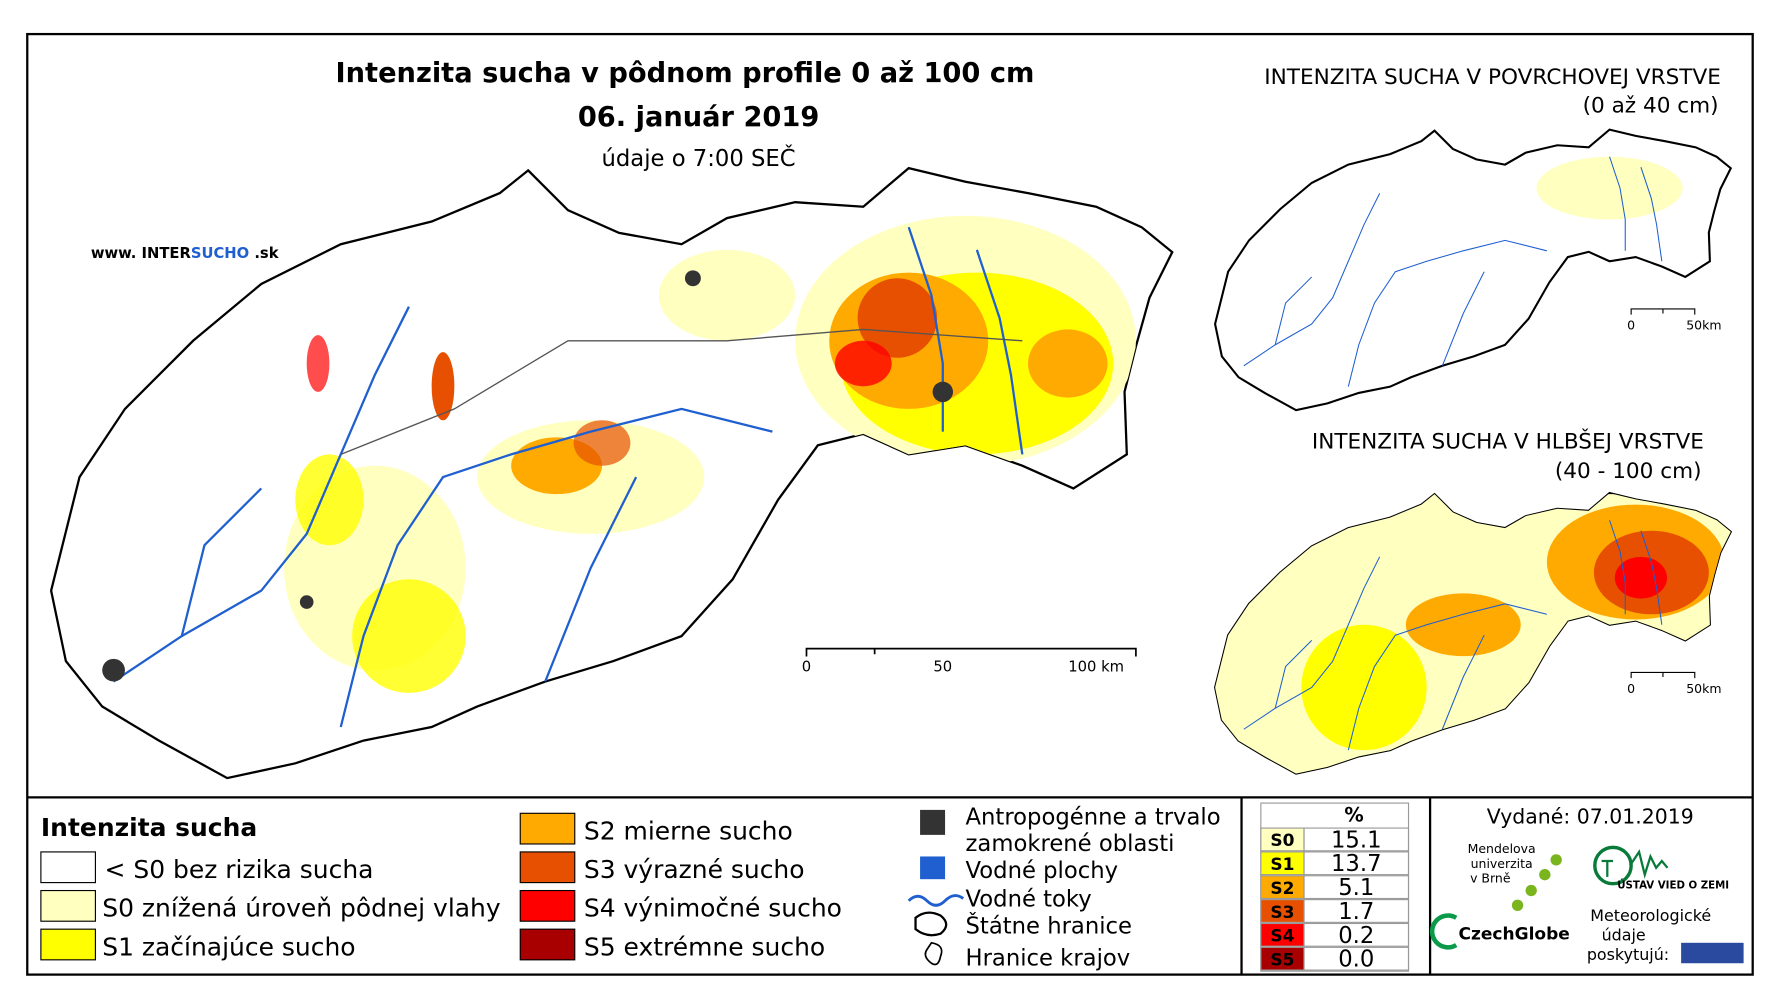  I want to click on legend-label: S3 výrazné sucho, so click(694, 869).